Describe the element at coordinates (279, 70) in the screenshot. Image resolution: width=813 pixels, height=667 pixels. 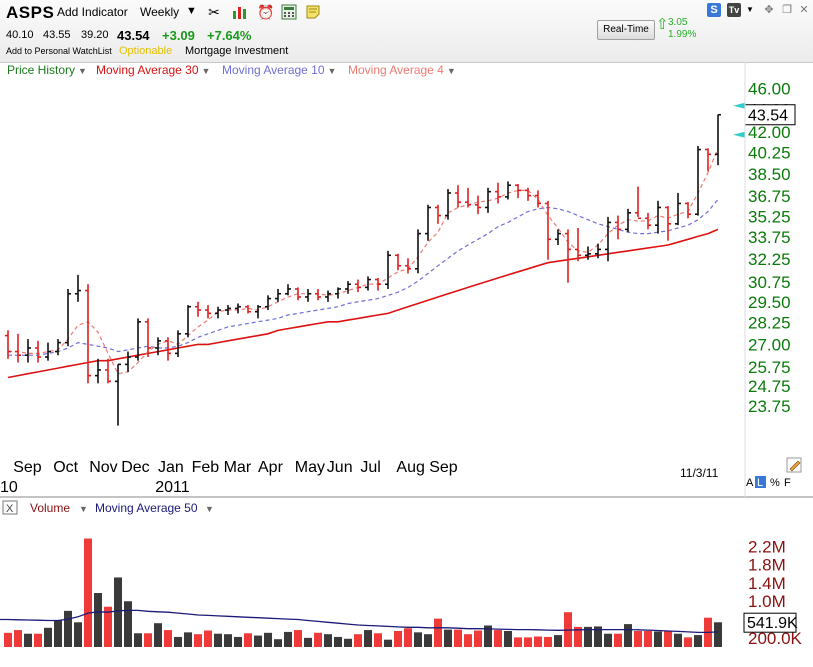
I see `legend-ma10: Moving Average 10 ▼` at that location.